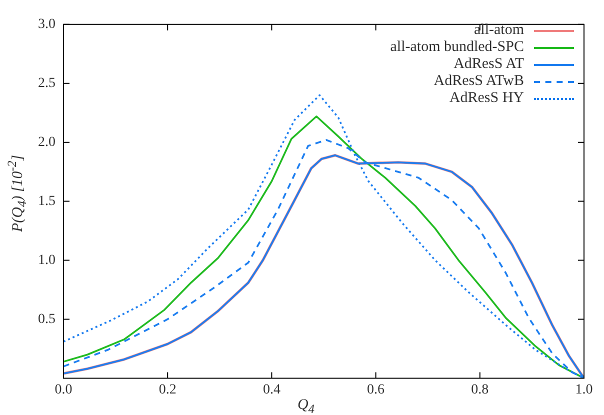  I want to click on x-tick-label: 0.8, so click(480, 390).